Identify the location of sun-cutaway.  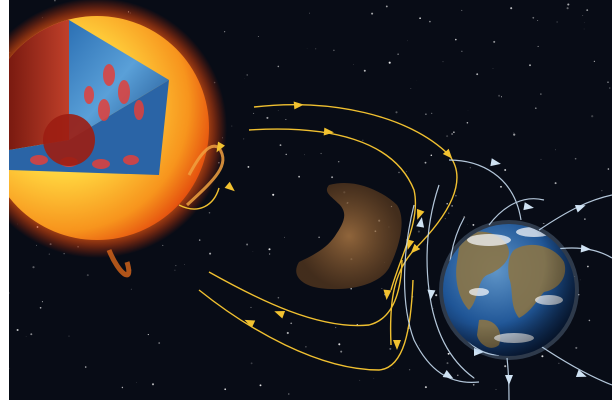
(89, 95).